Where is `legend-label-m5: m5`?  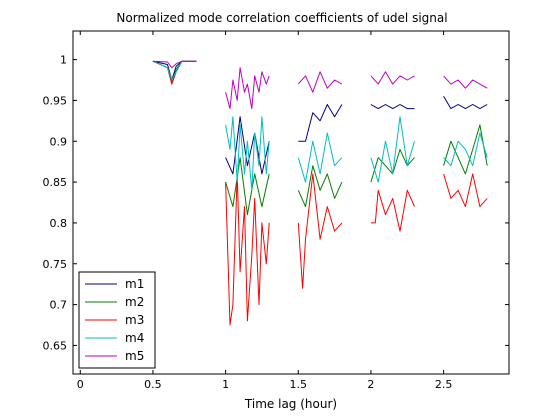
legend-label-m5: m5 is located at coordinates (134, 356).